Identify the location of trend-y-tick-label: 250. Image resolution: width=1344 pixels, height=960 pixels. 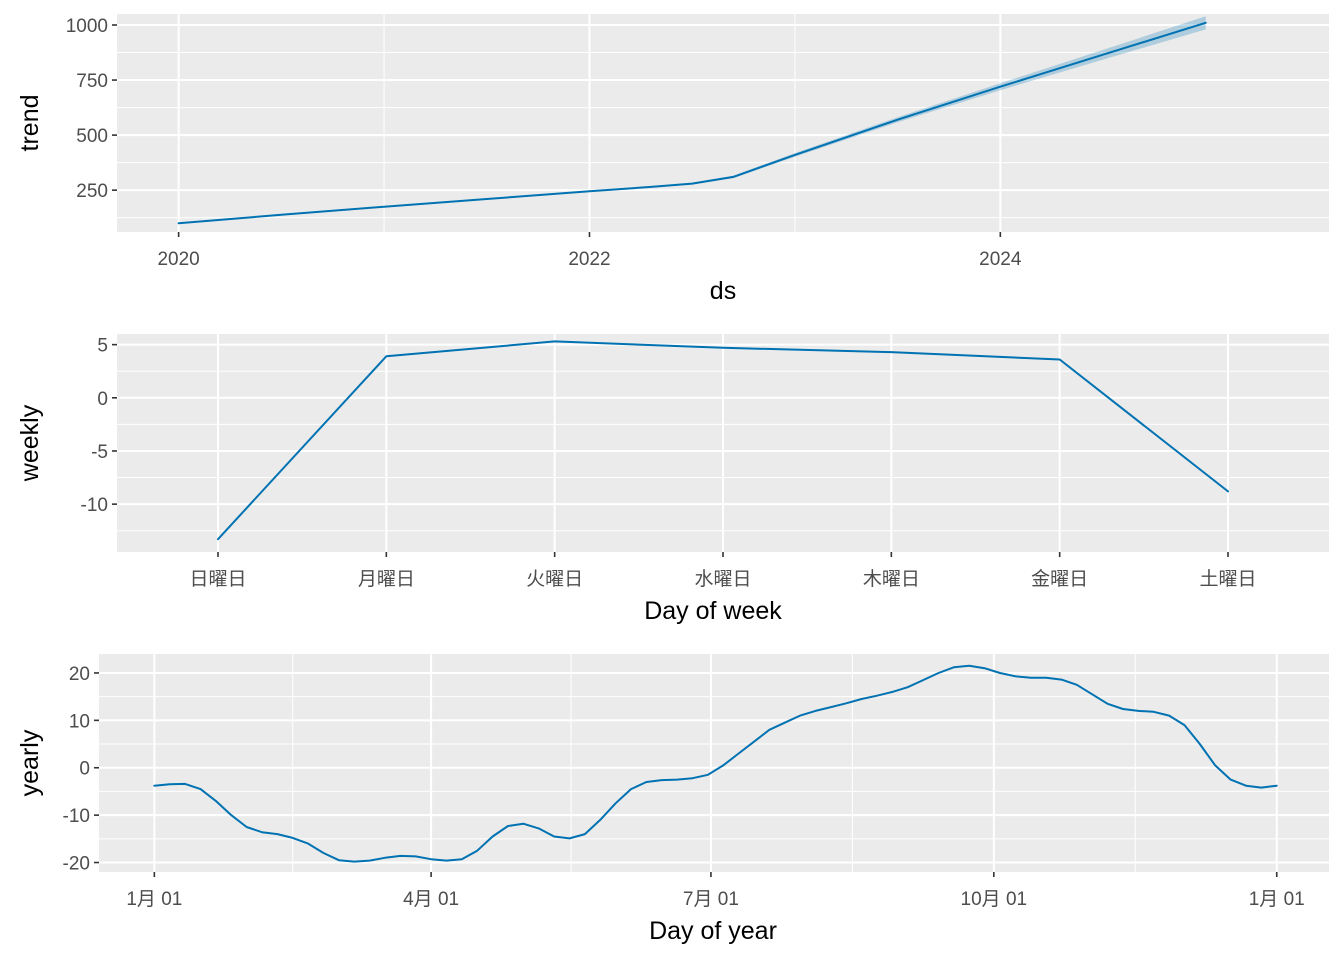
(92, 191).